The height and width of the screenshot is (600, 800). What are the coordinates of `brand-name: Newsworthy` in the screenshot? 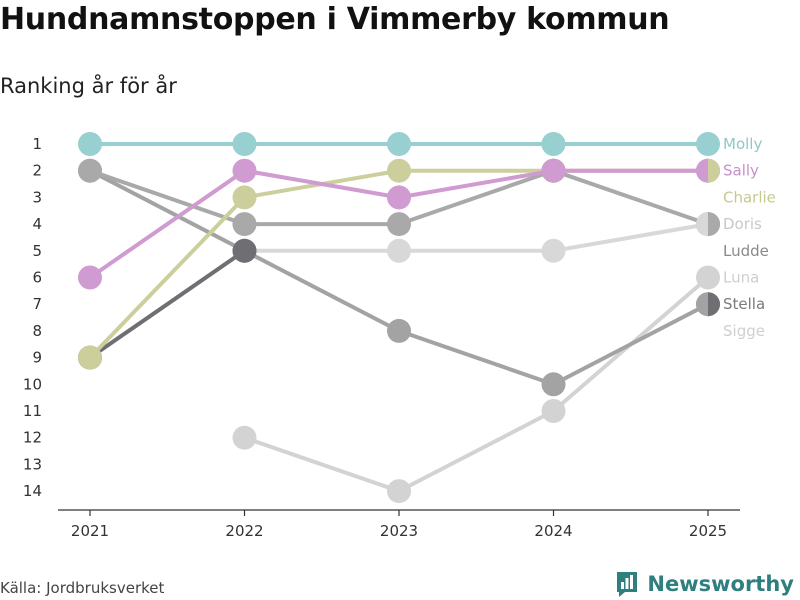 It's located at (720, 584).